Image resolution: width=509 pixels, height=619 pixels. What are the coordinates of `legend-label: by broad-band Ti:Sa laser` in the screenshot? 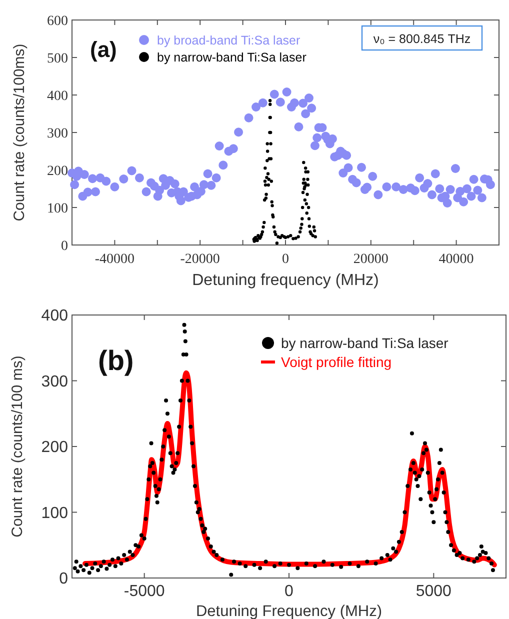 It's located at (228, 40).